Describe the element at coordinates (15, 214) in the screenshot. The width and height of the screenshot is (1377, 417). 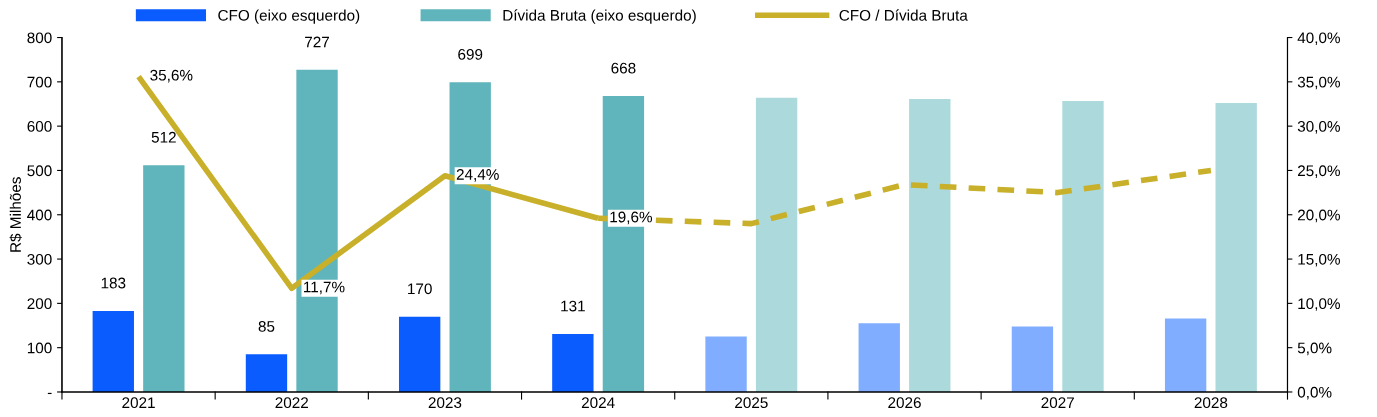
I see `y-axis-title: R$ Milhões` at that location.